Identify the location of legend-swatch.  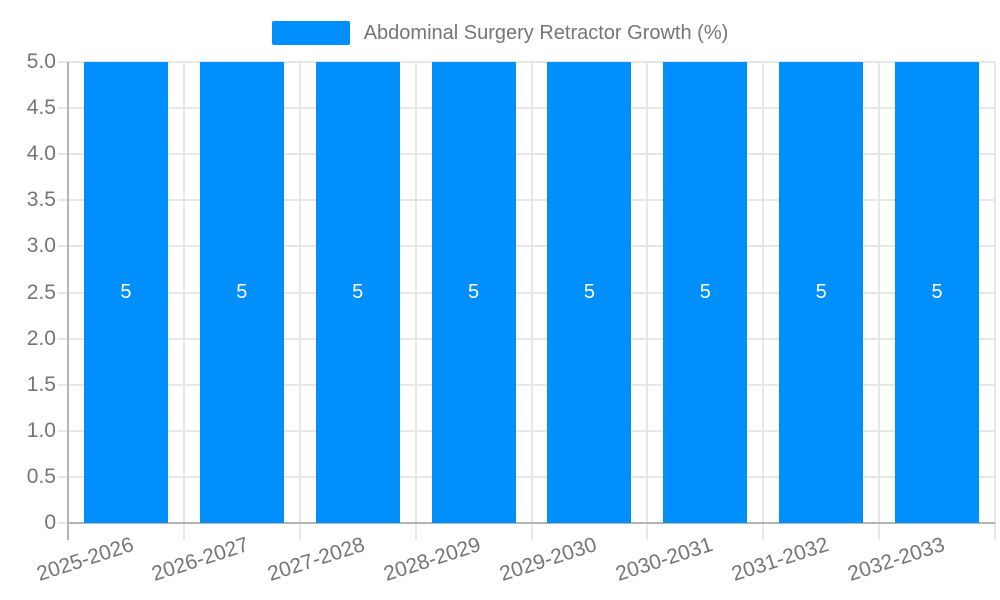
(310, 33).